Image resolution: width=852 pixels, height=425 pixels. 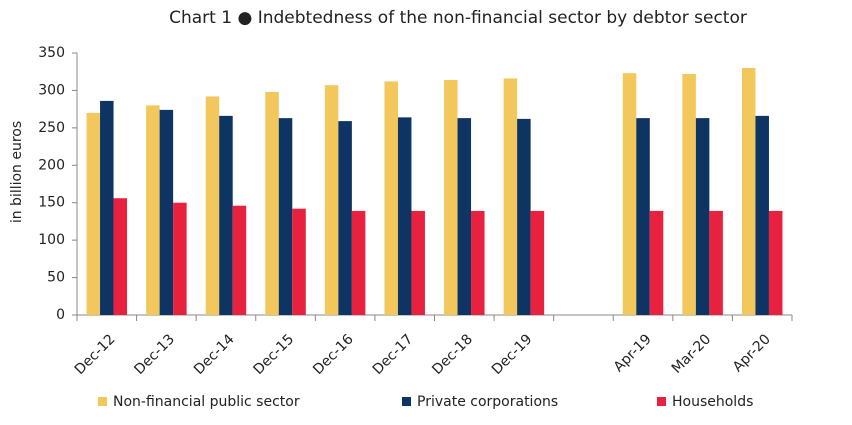 I want to click on x-tick-label: Dec-14, so click(x=214, y=354).